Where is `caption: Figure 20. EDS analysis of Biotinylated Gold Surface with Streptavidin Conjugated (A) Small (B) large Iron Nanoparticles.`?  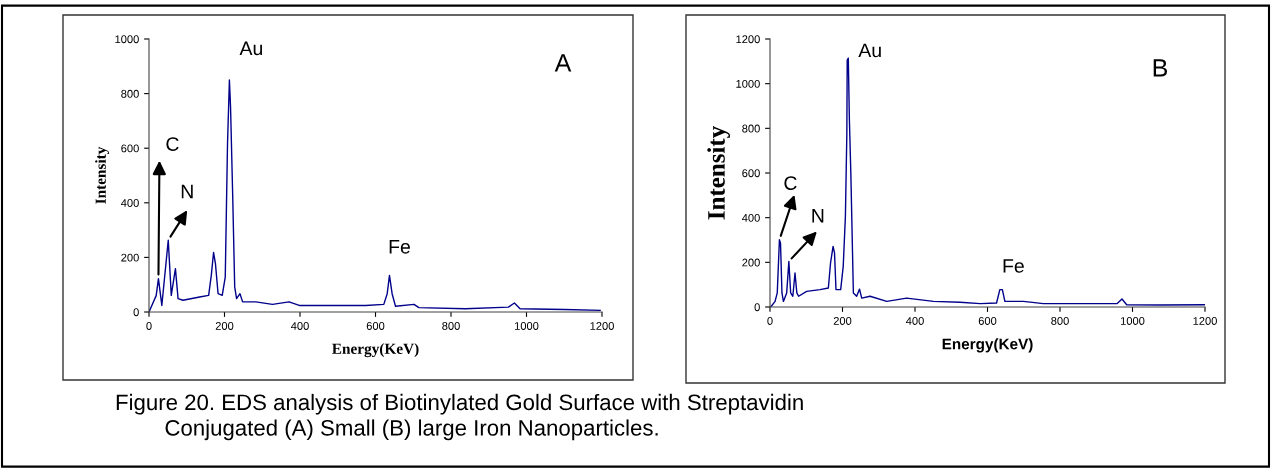
caption: Figure 20. EDS analysis of Biotinylated Gold Surface with Streptavidin Conjugated (A) Small (B) large Iron Nanoparticles. is located at coordinates (459, 417).